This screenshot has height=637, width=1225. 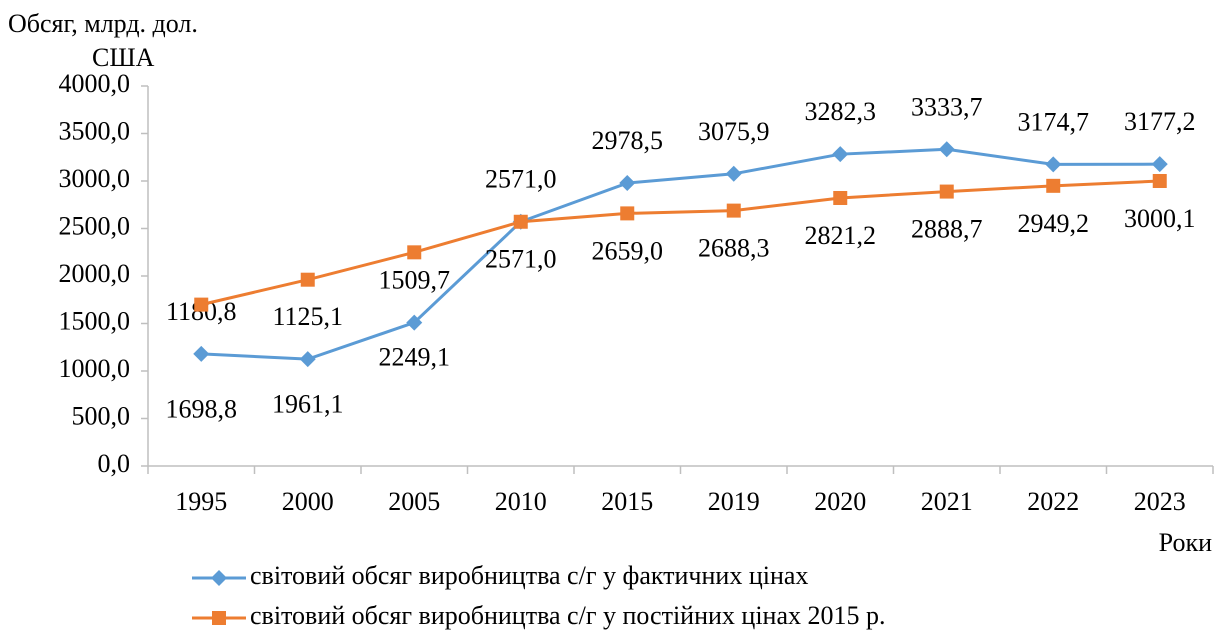 I want to click on data-label: 3177,2, so click(x=1160, y=121).